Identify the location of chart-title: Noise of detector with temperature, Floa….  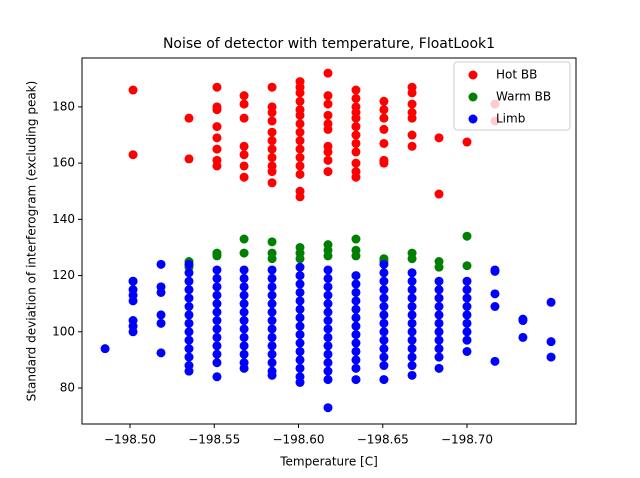
(329, 44).